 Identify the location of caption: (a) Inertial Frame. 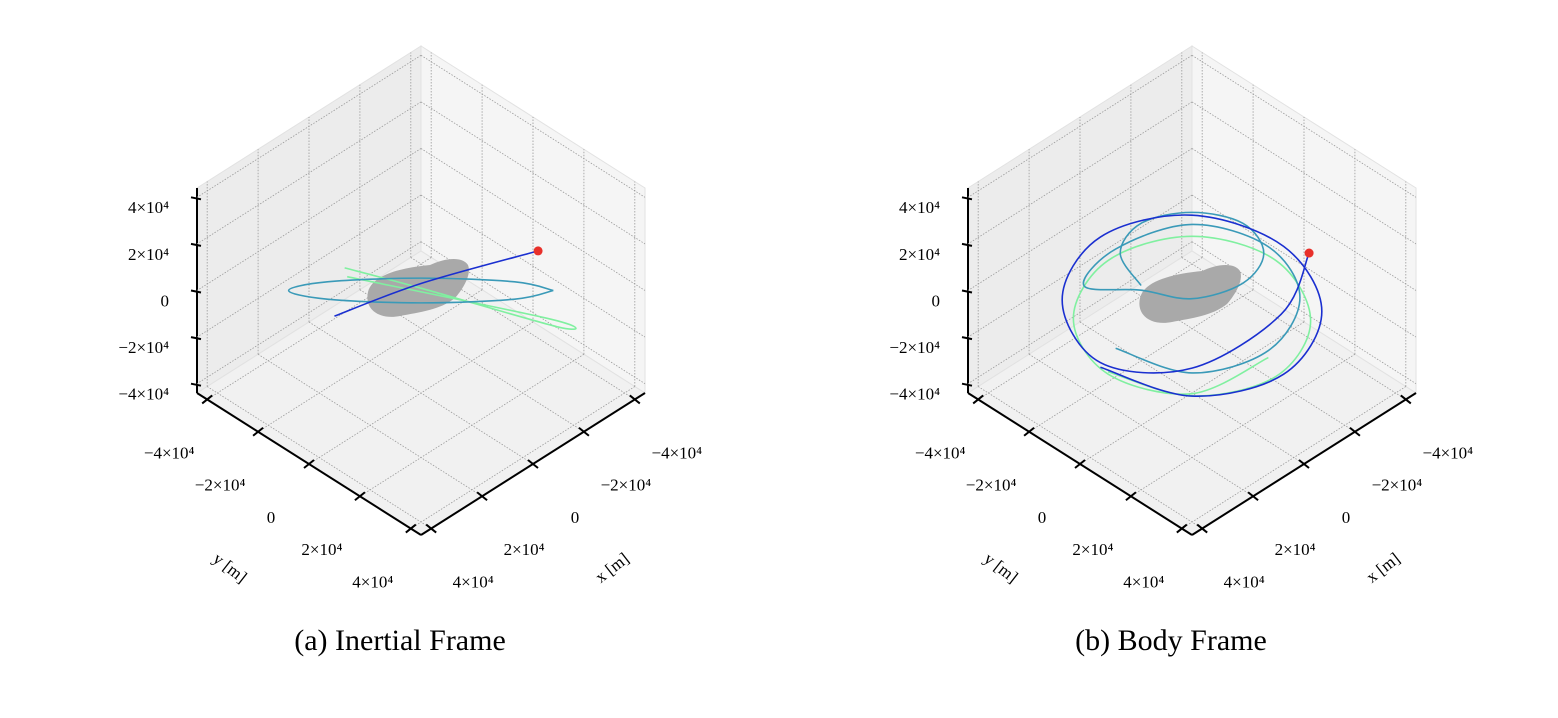
(400, 640).